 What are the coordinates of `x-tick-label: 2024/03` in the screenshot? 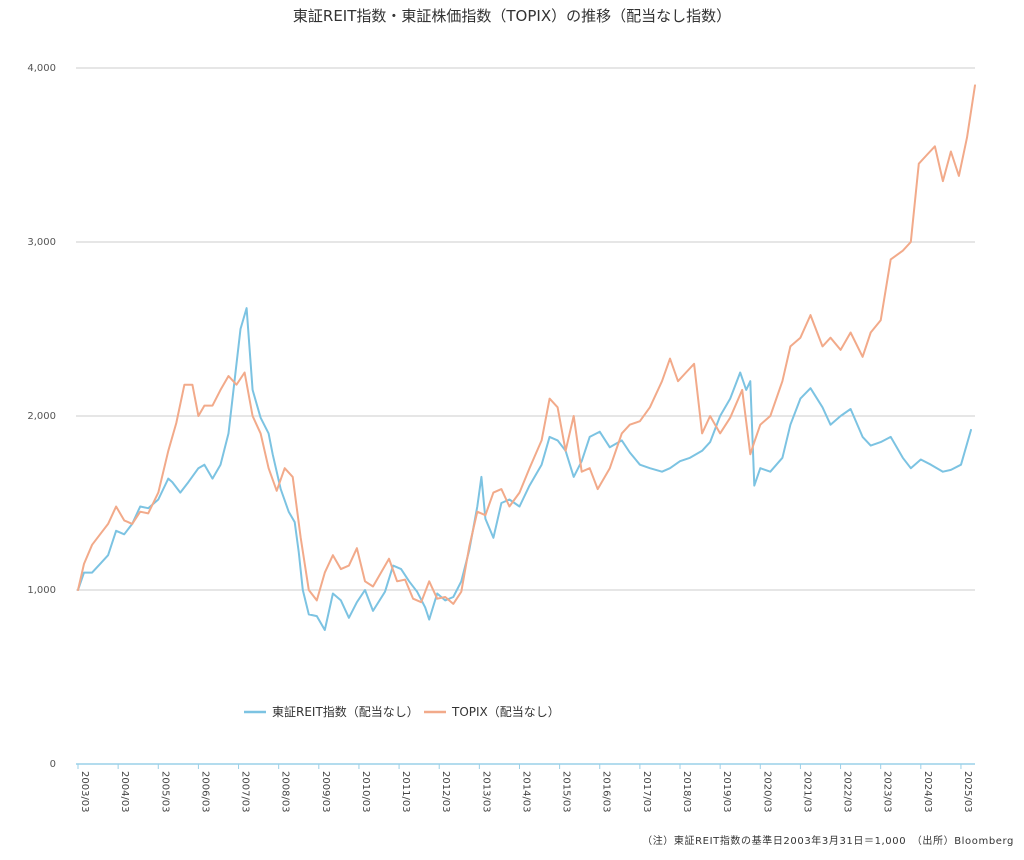 It's located at (927, 792).